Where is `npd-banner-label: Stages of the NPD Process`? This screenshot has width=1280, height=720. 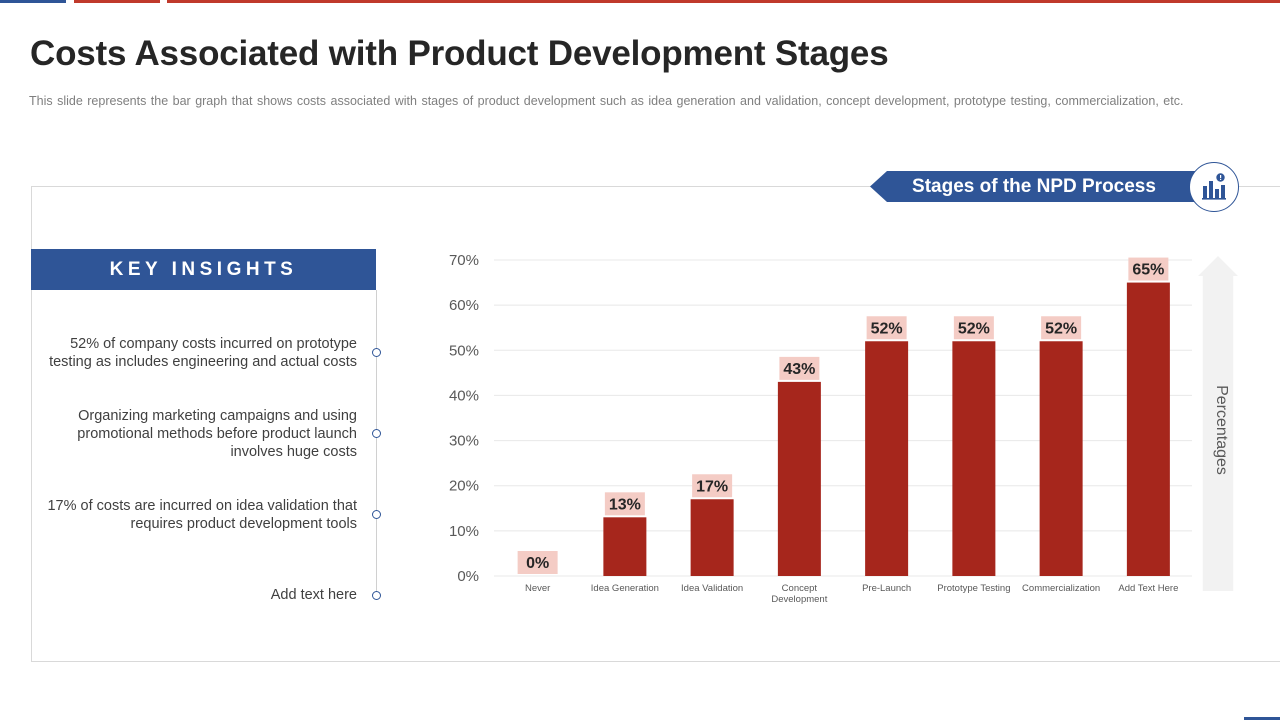 npd-banner-label: Stages of the NPD Process is located at coordinates (1034, 186).